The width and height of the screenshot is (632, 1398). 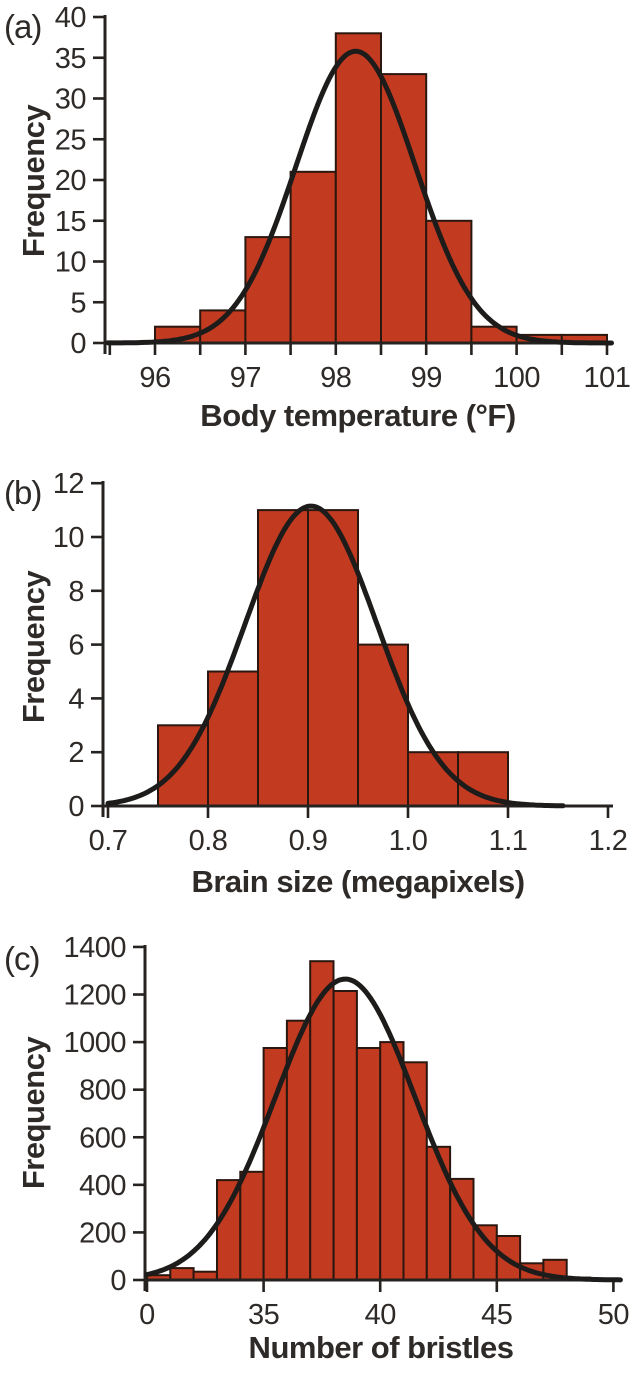 I want to click on y-tick-label: 12, so click(x=68, y=484).